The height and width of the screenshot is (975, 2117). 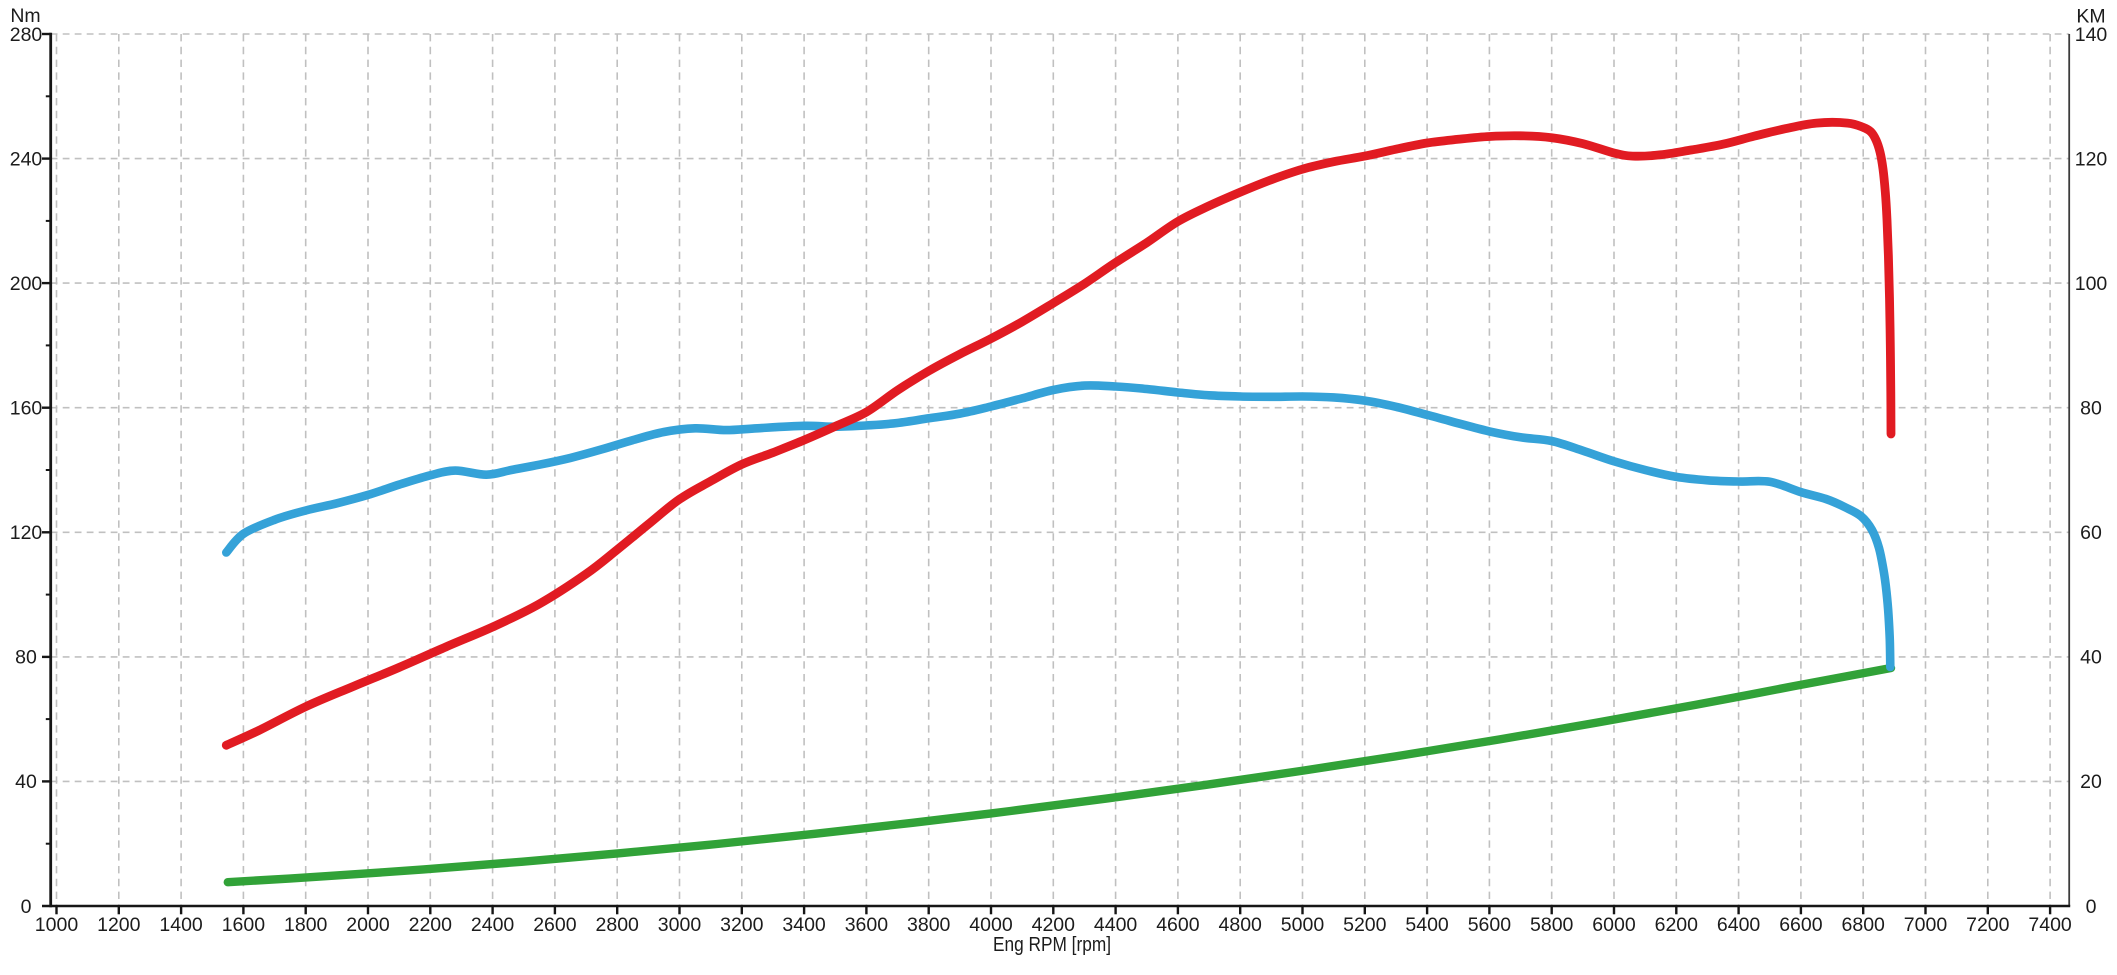 I want to click on svg-text: 6800, so click(x=1864, y=925).